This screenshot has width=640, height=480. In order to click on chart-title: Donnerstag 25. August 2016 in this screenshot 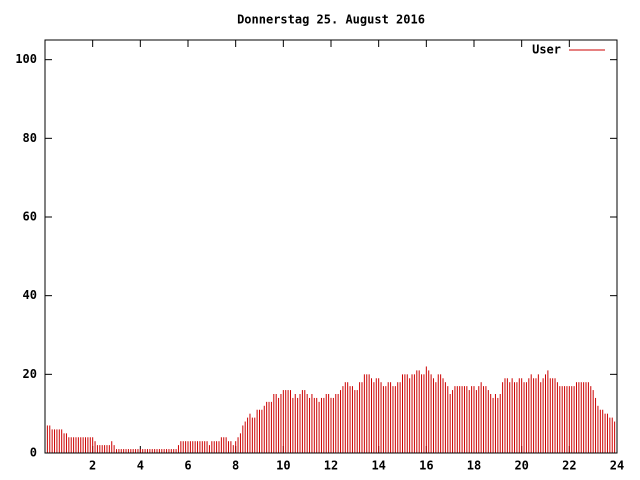, I will do `click(331, 20)`.